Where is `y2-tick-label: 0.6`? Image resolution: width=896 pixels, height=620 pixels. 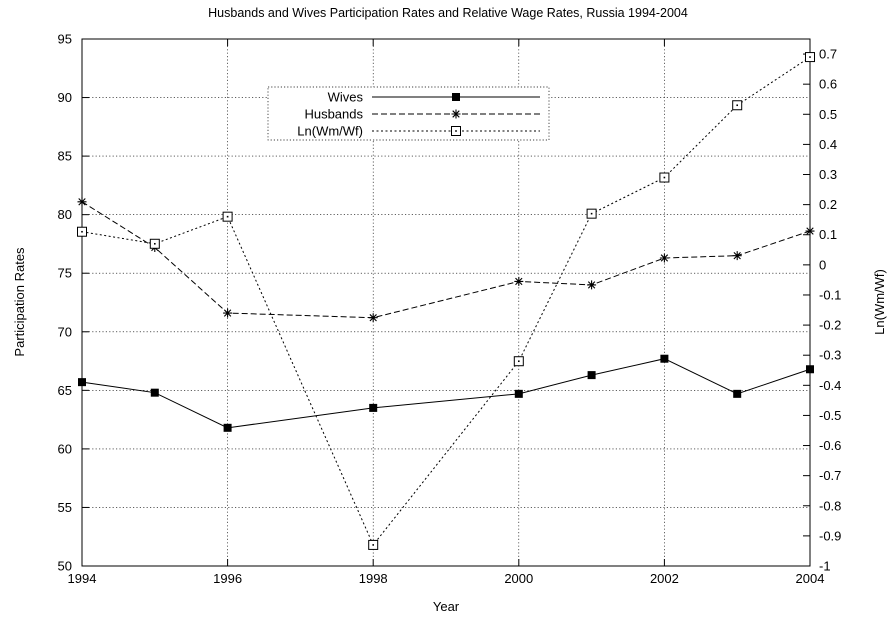
y2-tick-label: 0.6 is located at coordinates (828, 84).